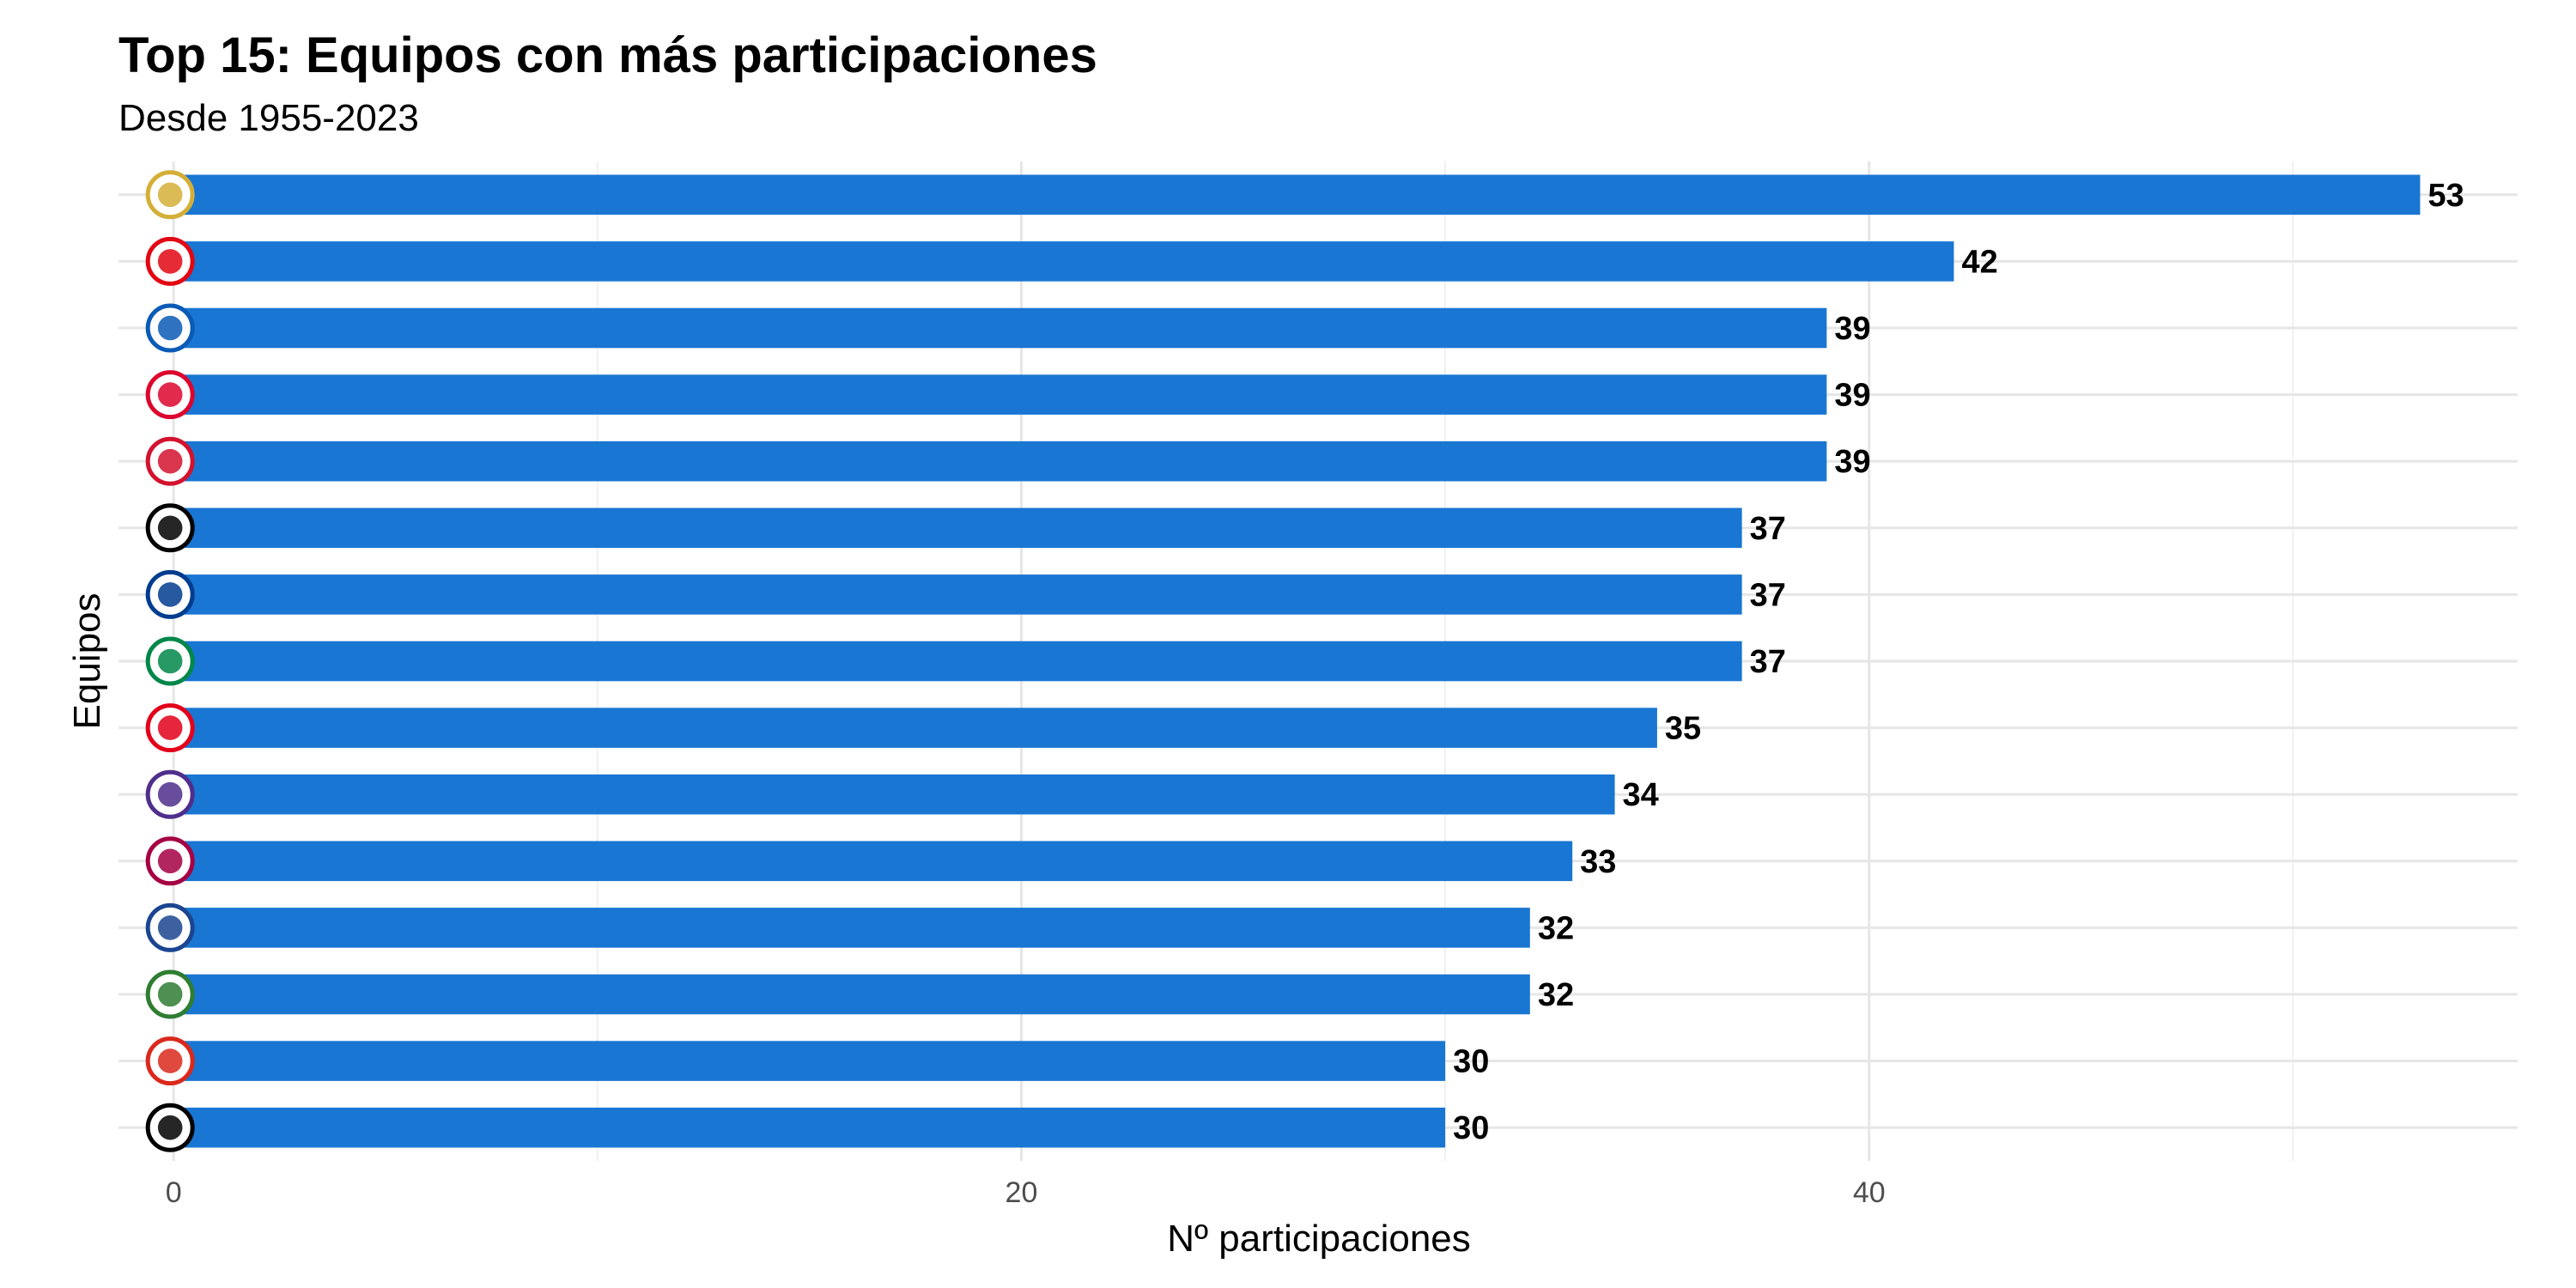 The width and height of the screenshot is (2576, 1288). What do you see at coordinates (1870, 1192) in the screenshot?
I see `x-tick-label: 40` at bounding box center [1870, 1192].